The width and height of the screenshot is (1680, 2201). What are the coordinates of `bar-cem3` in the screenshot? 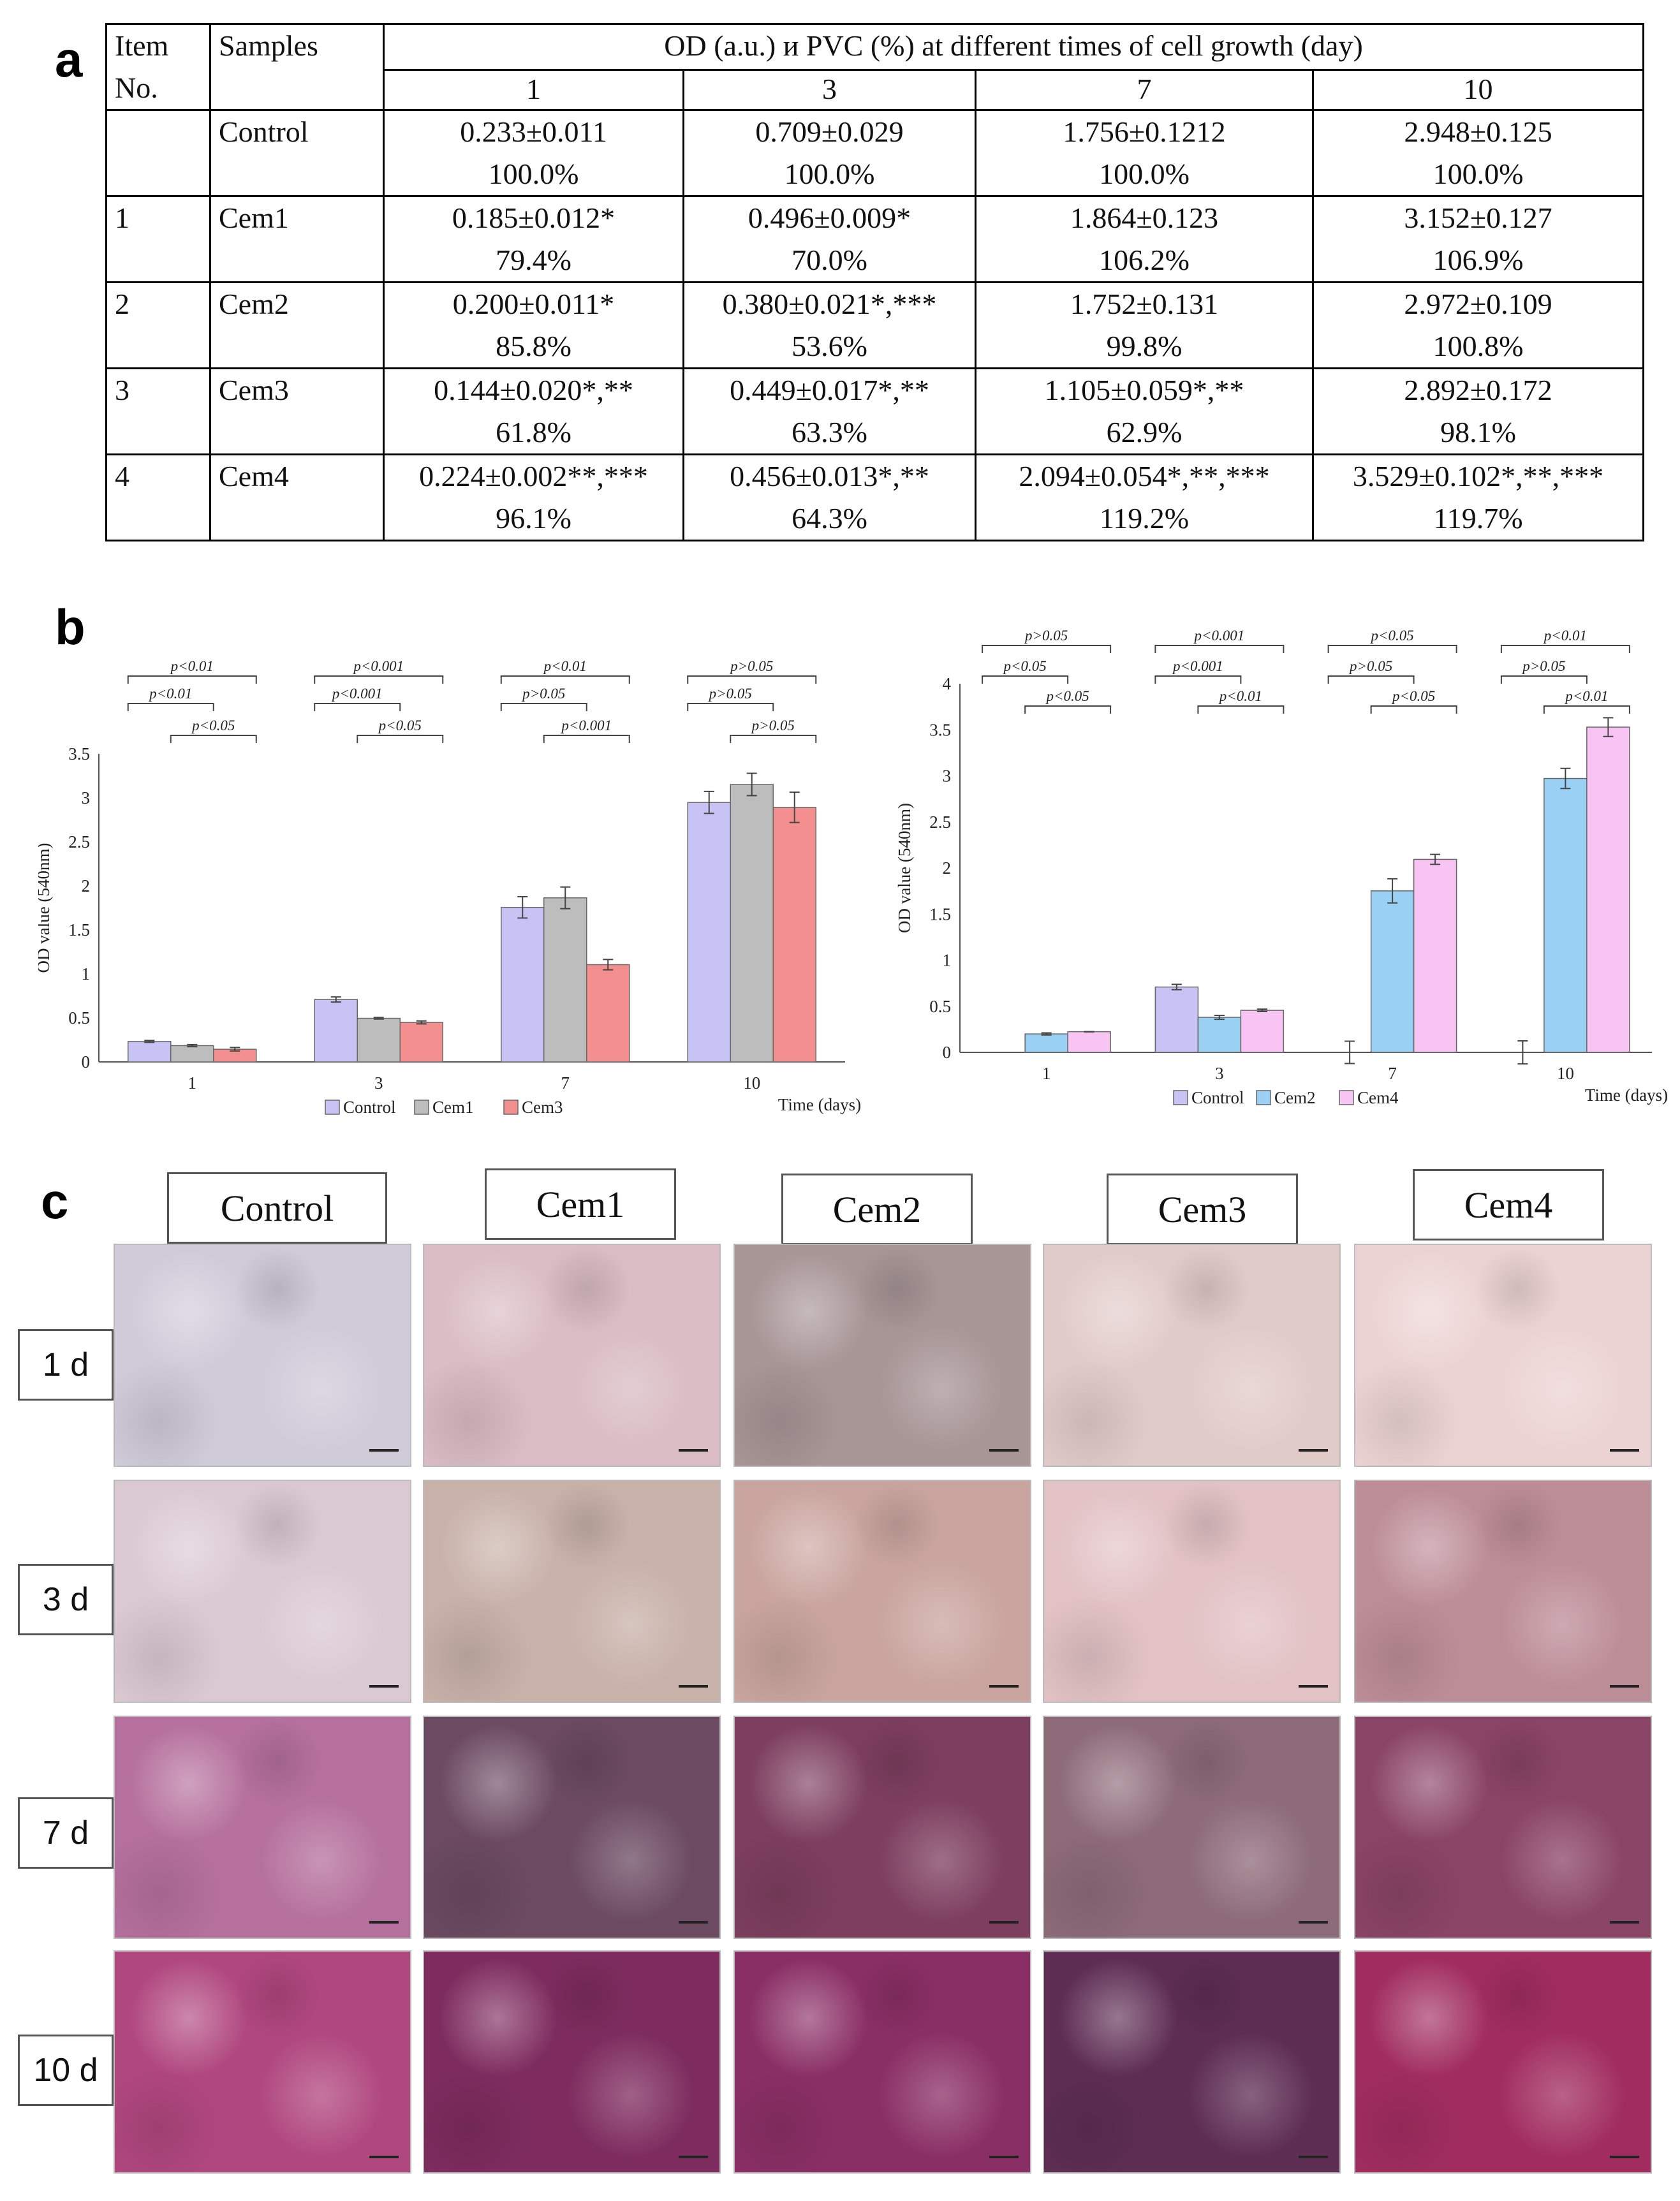 It's located at (794, 935).